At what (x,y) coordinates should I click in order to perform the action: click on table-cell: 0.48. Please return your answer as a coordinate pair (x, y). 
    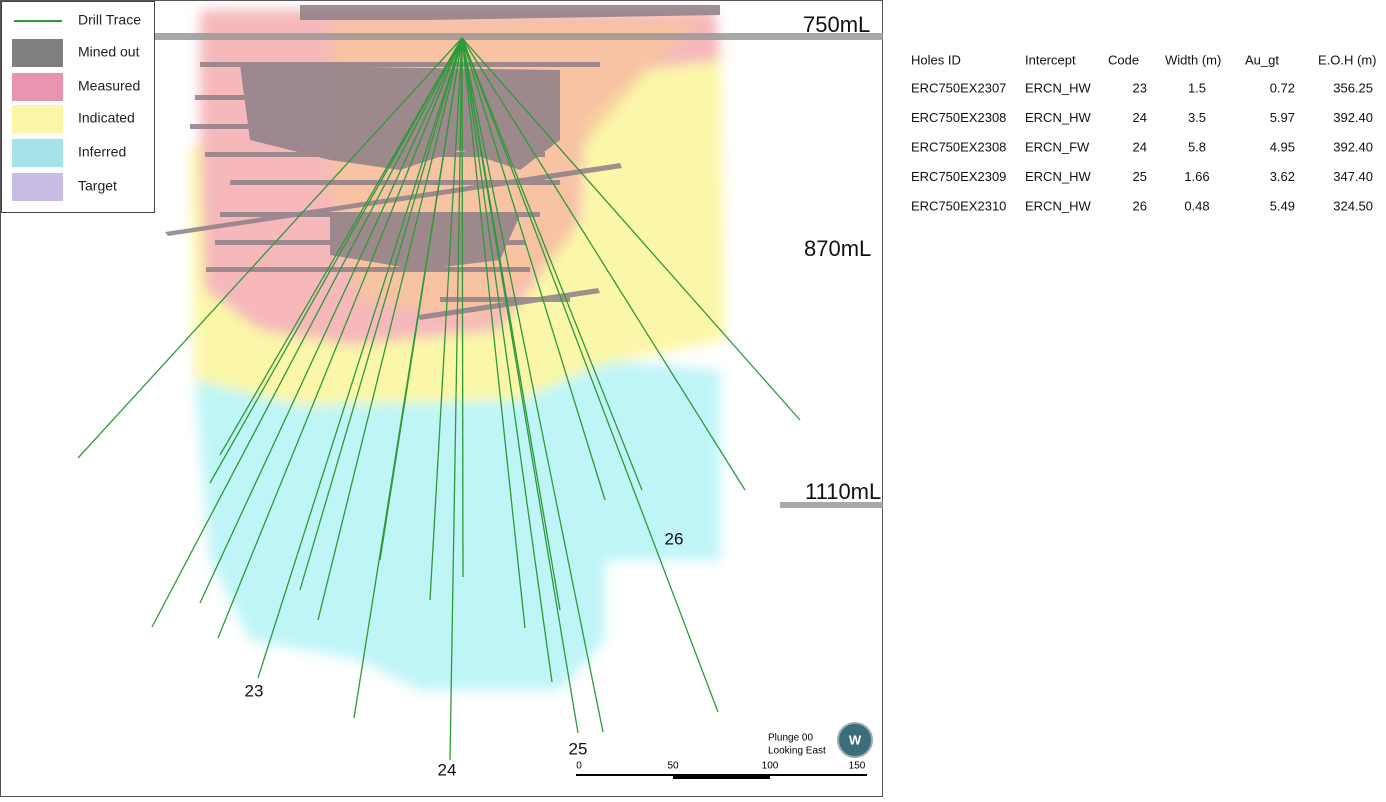
    Looking at the image, I should click on (1196, 205).